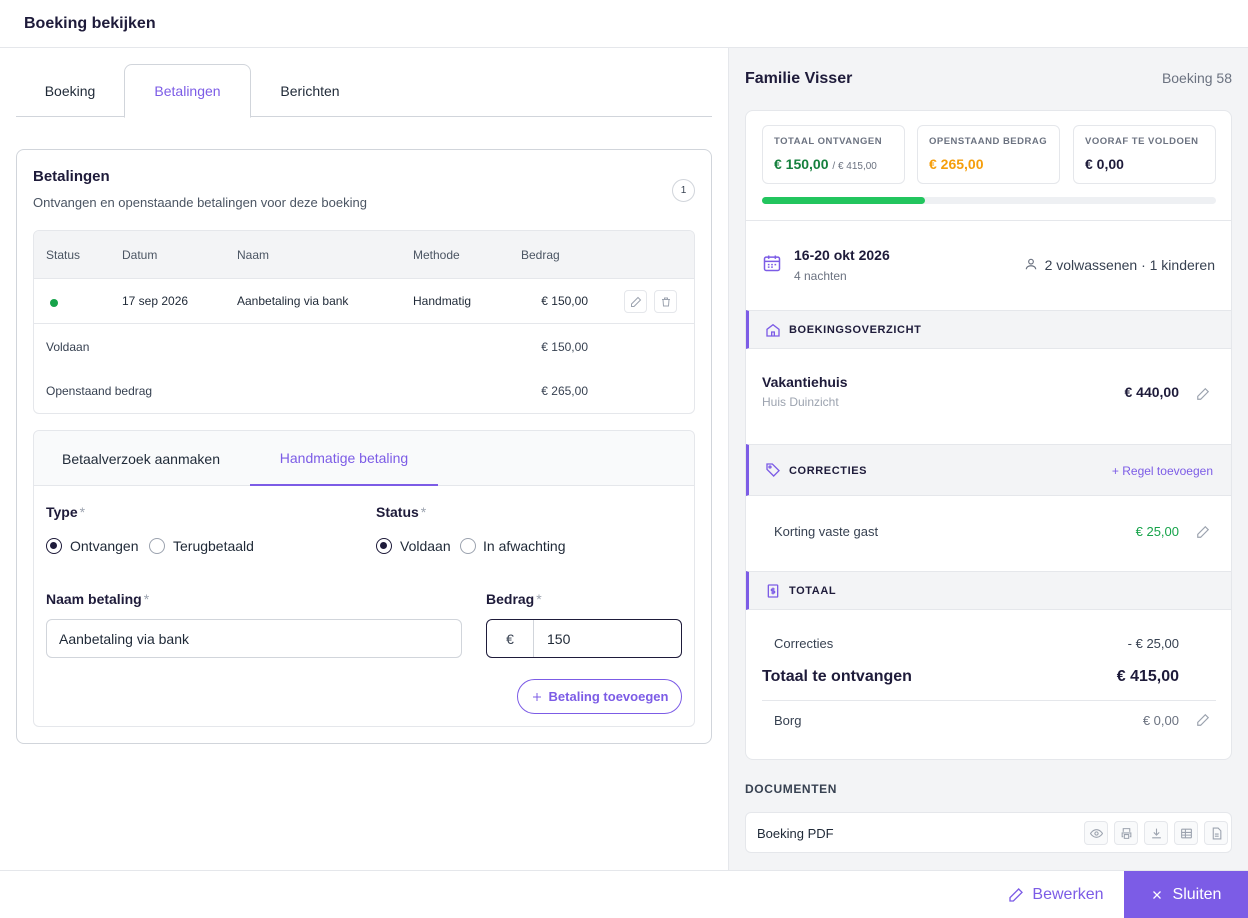  I want to click on stat-total-received: TOTAAL ONTVANGEN € 150,00 / € 415,00, so click(833, 154).